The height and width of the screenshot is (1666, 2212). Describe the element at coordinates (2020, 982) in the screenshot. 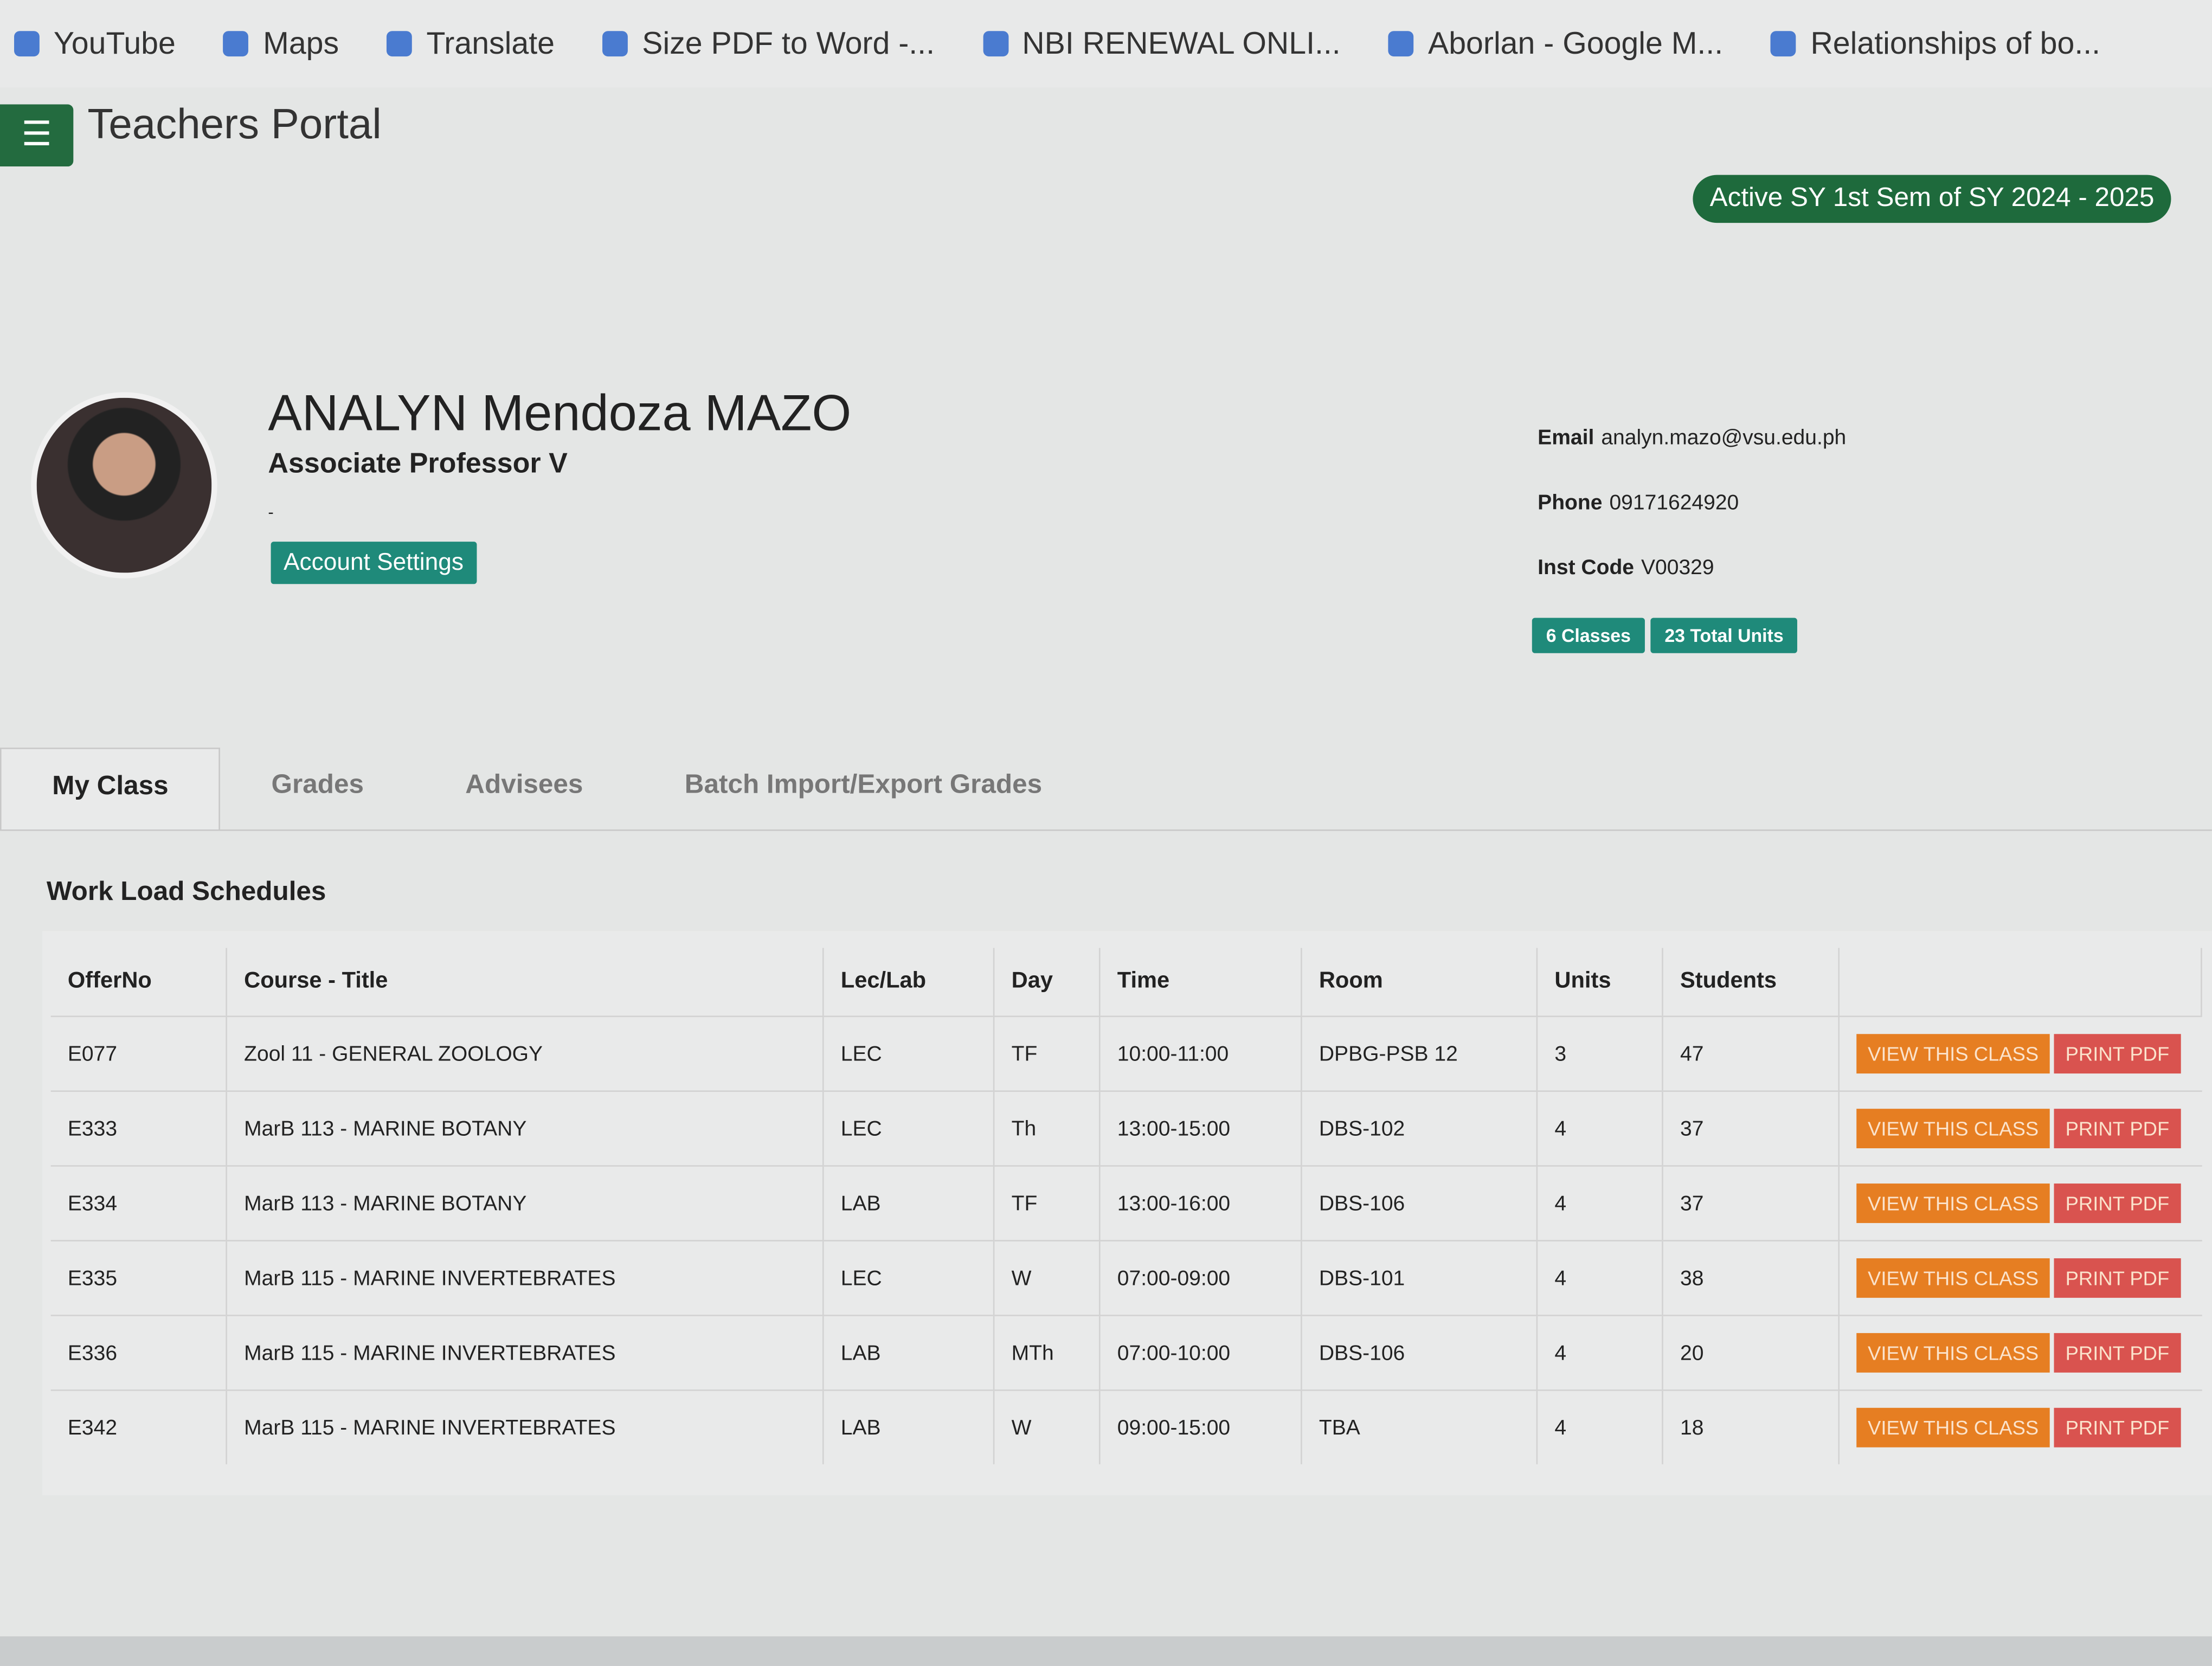

I see `actions-header` at that location.